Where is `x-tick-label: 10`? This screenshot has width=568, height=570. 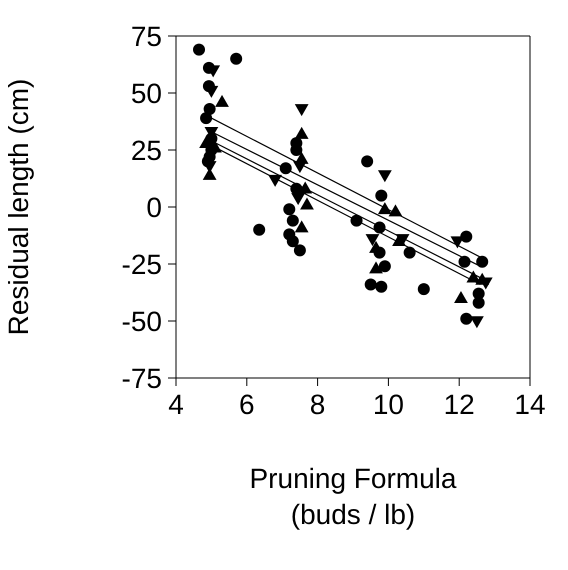 x-tick-label: 10 is located at coordinates (388, 404).